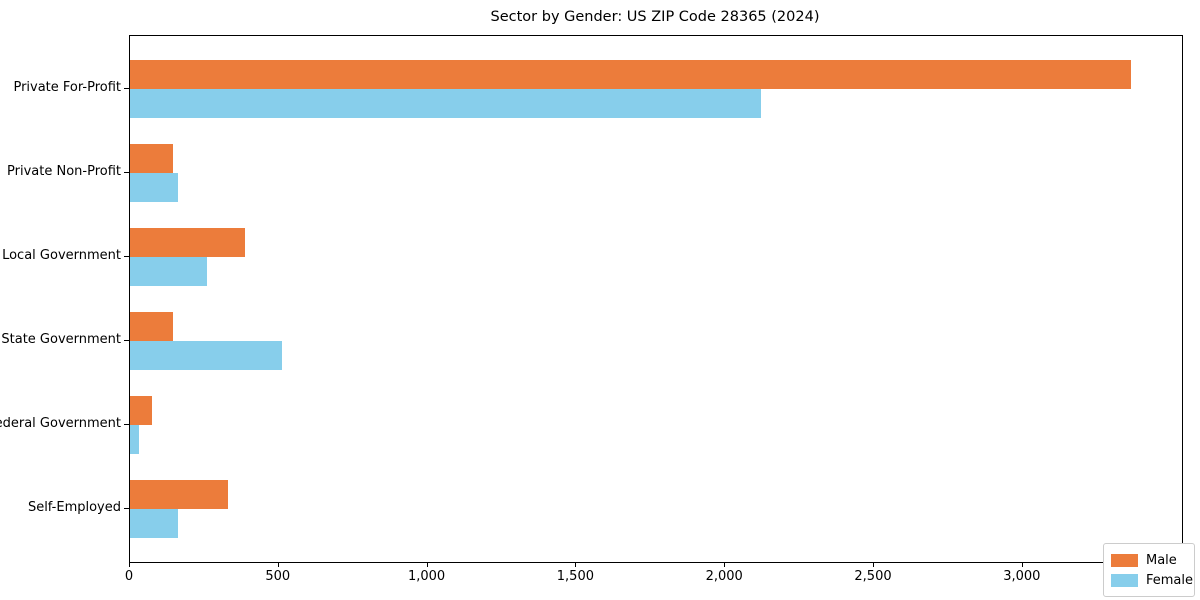  I want to click on x-axis-tick-label: 2,000, so click(724, 576).